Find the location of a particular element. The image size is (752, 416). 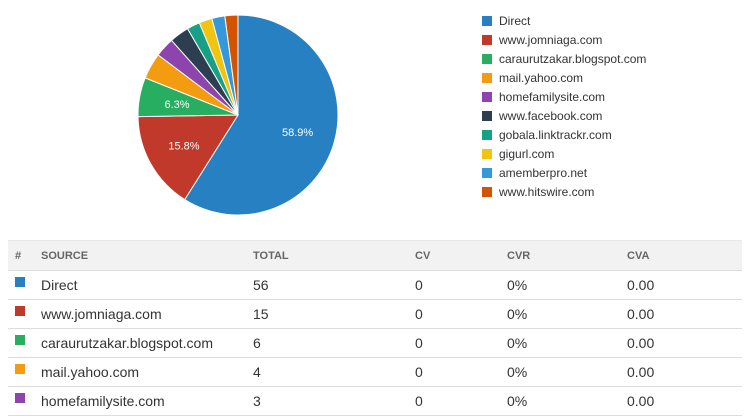

legend-item: Direct is located at coordinates (564, 22).